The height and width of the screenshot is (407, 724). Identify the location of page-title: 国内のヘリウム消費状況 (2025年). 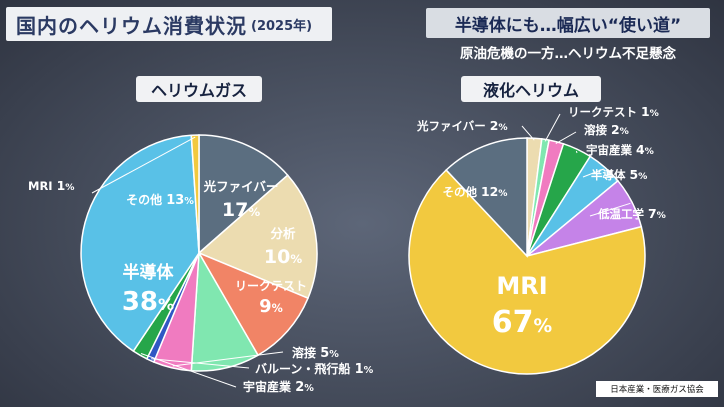
(169, 24).